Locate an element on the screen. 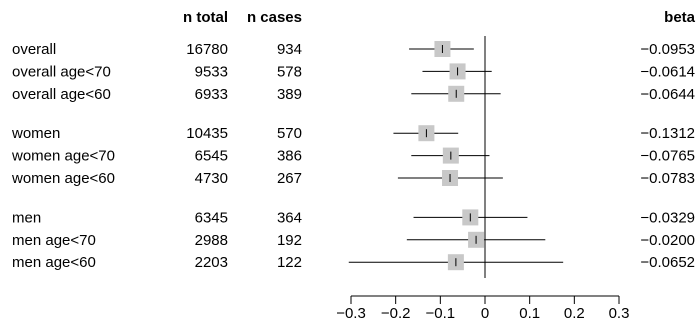  row-beta-value: −0.0783 is located at coordinates (667, 178).